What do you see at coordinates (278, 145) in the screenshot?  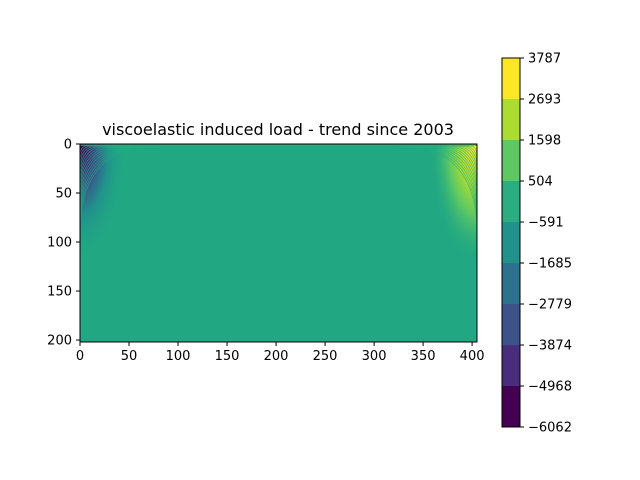 I see `heatmap-top-band` at bounding box center [278, 145].